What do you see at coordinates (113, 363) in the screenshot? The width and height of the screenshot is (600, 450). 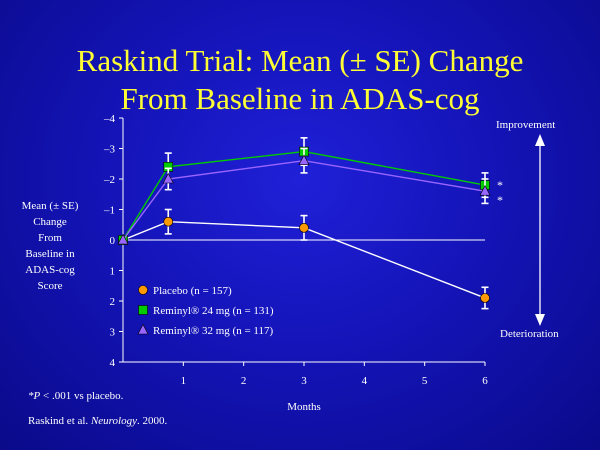 I see `y-tick-label: 4` at bounding box center [113, 363].